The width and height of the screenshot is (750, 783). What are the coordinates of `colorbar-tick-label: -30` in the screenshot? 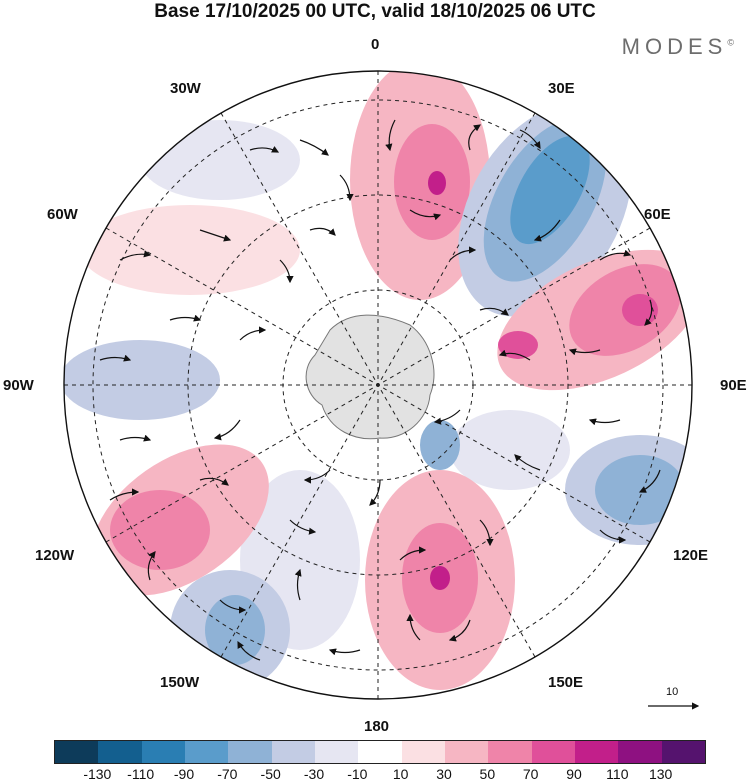 It's located at (314, 774).